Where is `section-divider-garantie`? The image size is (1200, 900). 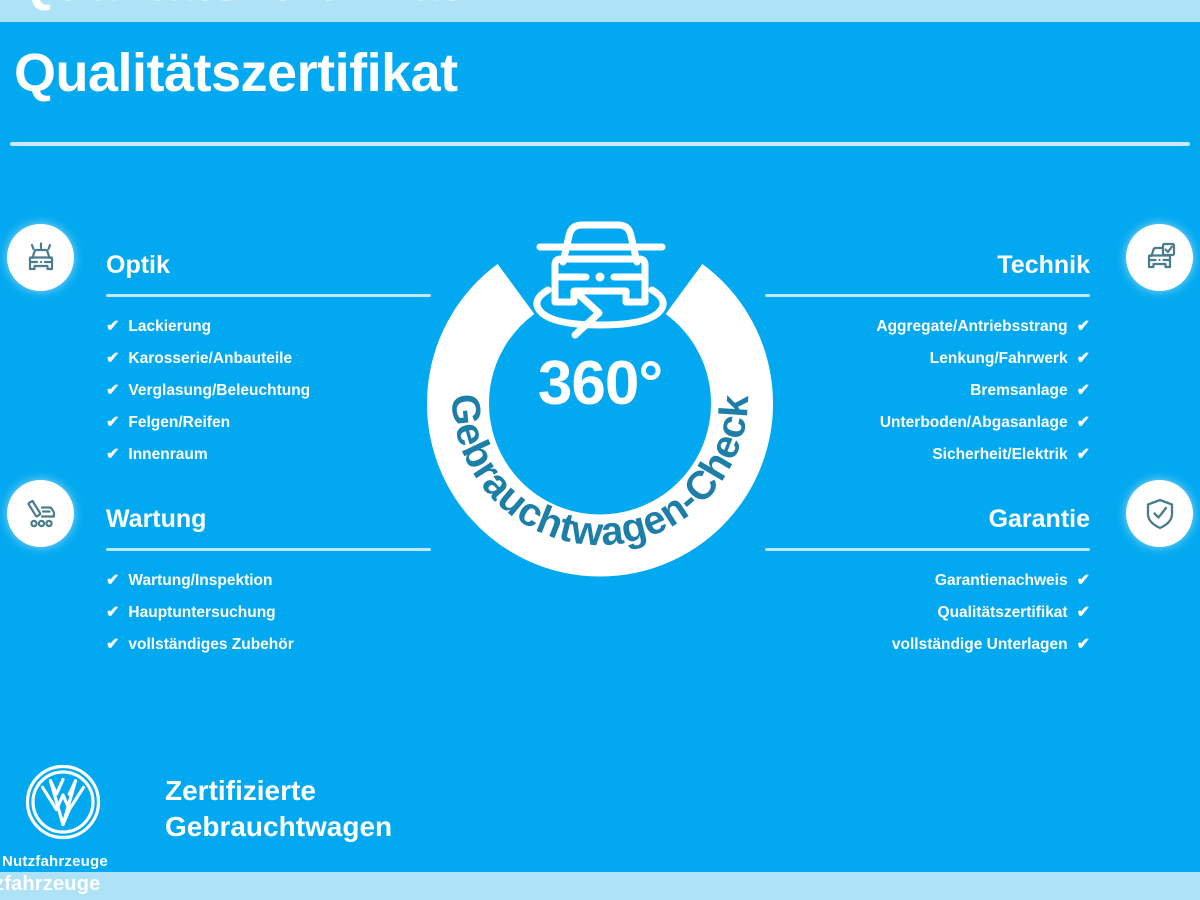 section-divider-garantie is located at coordinates (927, 549).